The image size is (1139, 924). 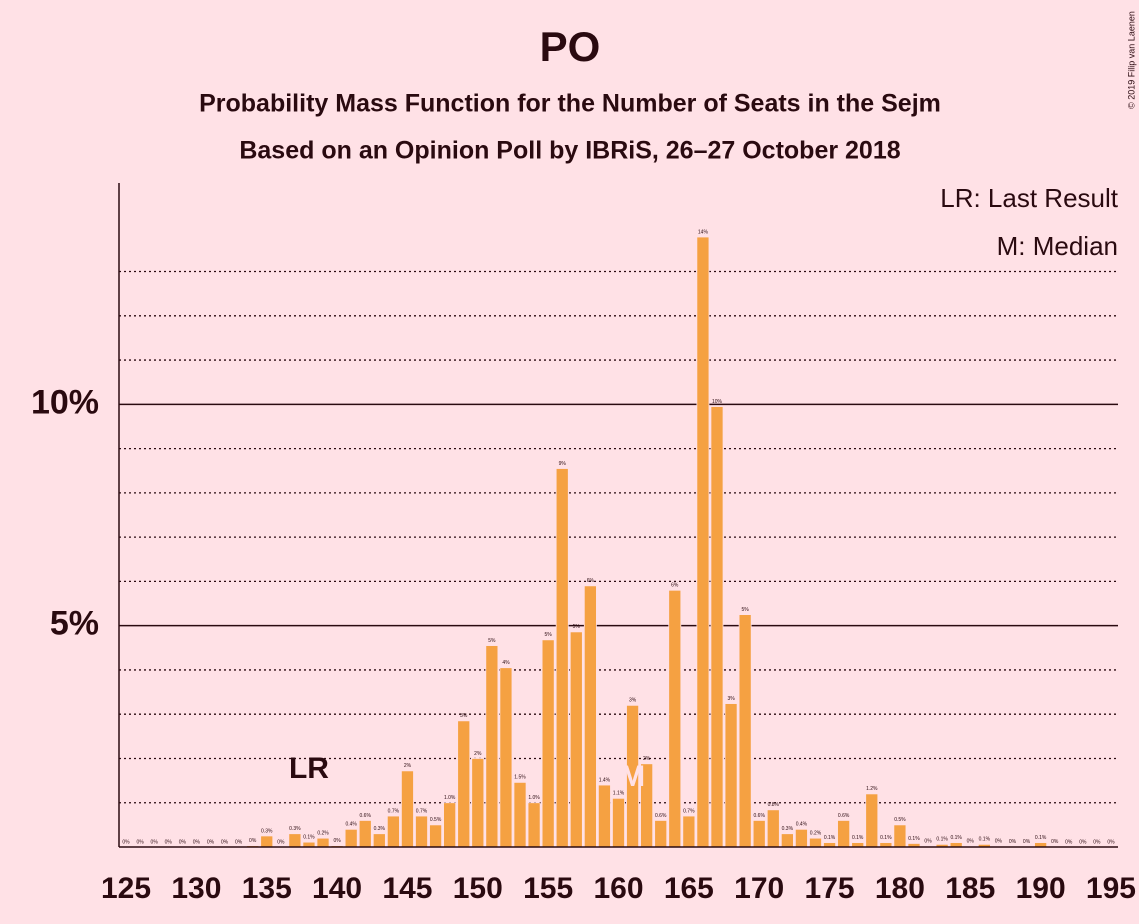 What do you see at coordinates (436, 820) in the screenshot?
I see `value-label: 0.5%` at bounding box center [436, 820].